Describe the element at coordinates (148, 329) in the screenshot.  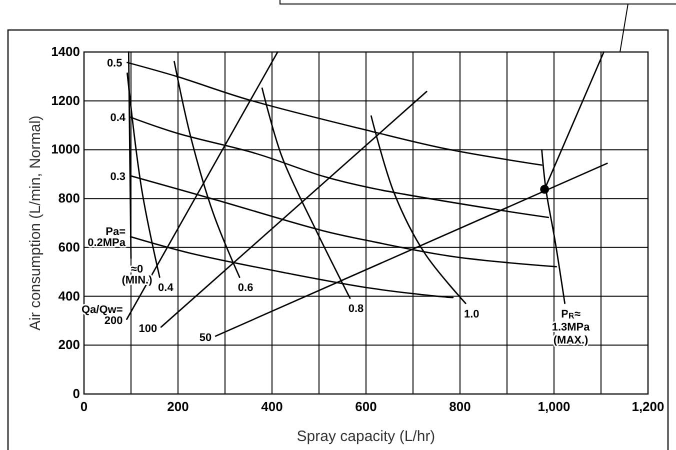
I see `annotation: 100` at that location.